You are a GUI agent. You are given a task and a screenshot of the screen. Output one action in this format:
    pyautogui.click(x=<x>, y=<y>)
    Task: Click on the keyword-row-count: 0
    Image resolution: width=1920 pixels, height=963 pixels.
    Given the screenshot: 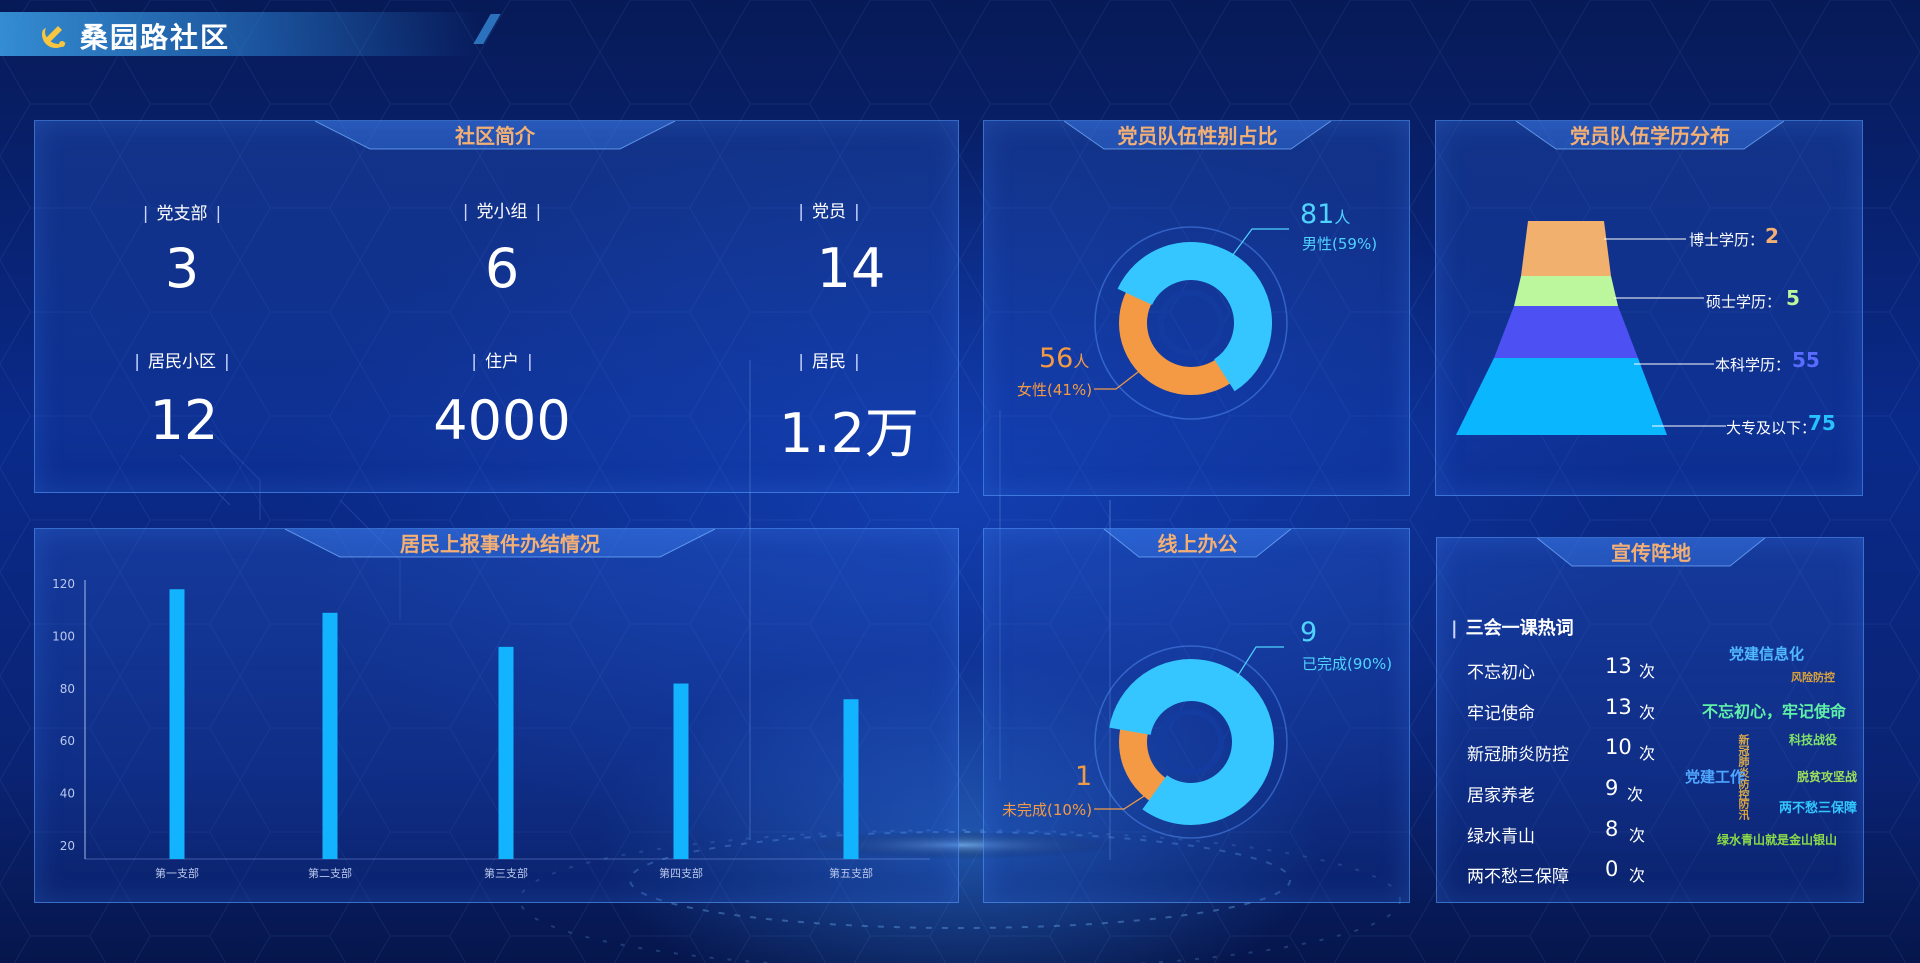 What is the action you would take?
    pyautogui.click(x=1612, y=869)
    